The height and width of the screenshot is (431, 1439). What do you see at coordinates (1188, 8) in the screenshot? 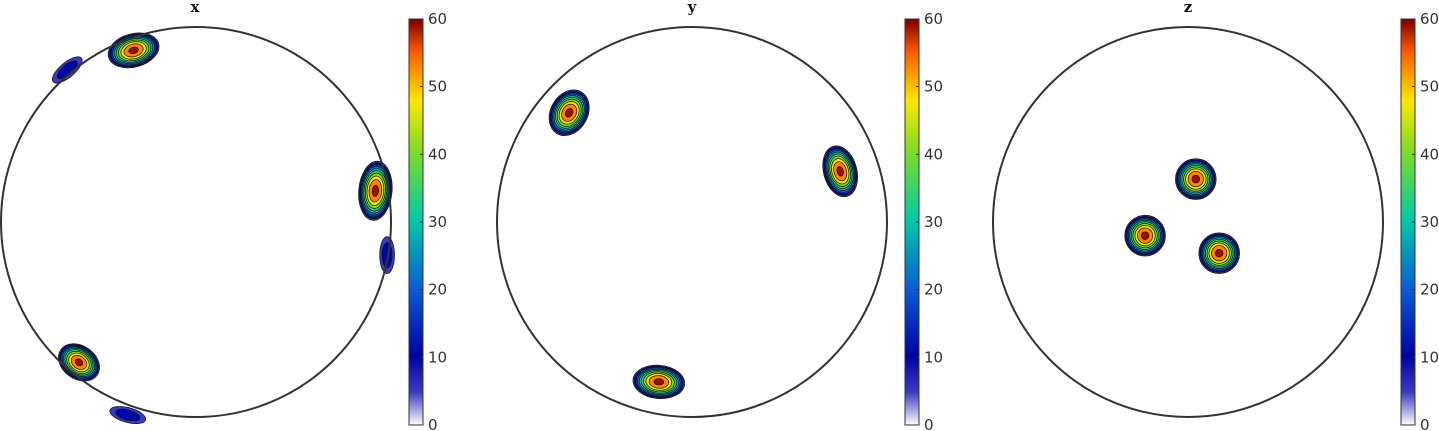
I see `panel-title: z` at bounding box center [1188, 8].